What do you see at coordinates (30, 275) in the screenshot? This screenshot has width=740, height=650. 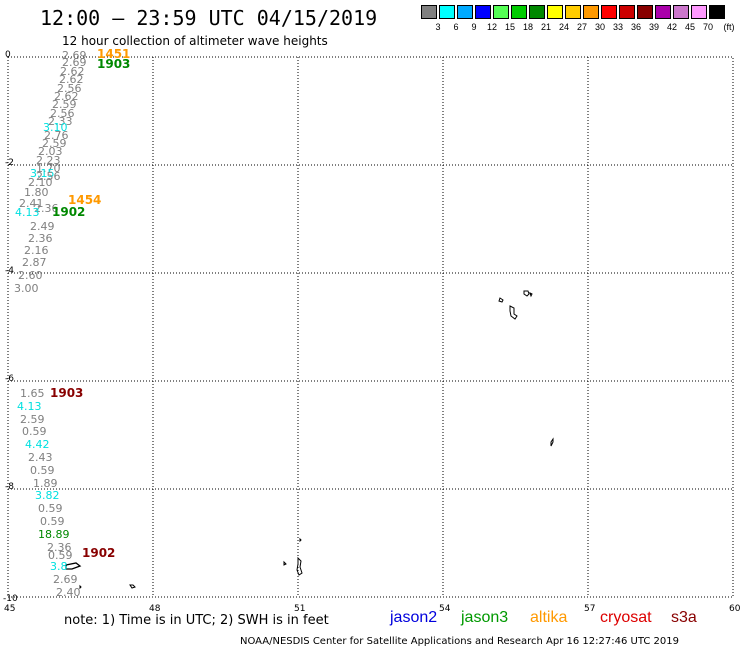 I see `wave-height-label: 2.60` at bounding box center [30, 275].